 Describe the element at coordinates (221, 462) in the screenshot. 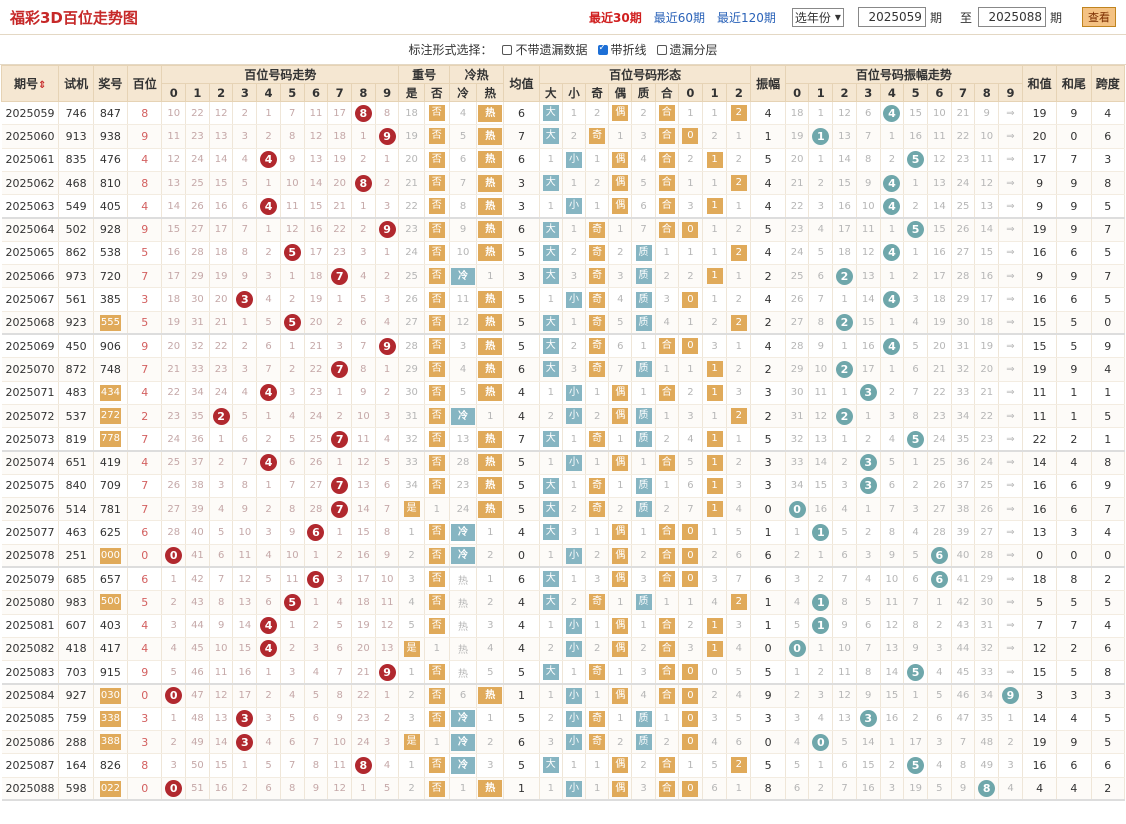

I see `trend-cell: 2` at that location.